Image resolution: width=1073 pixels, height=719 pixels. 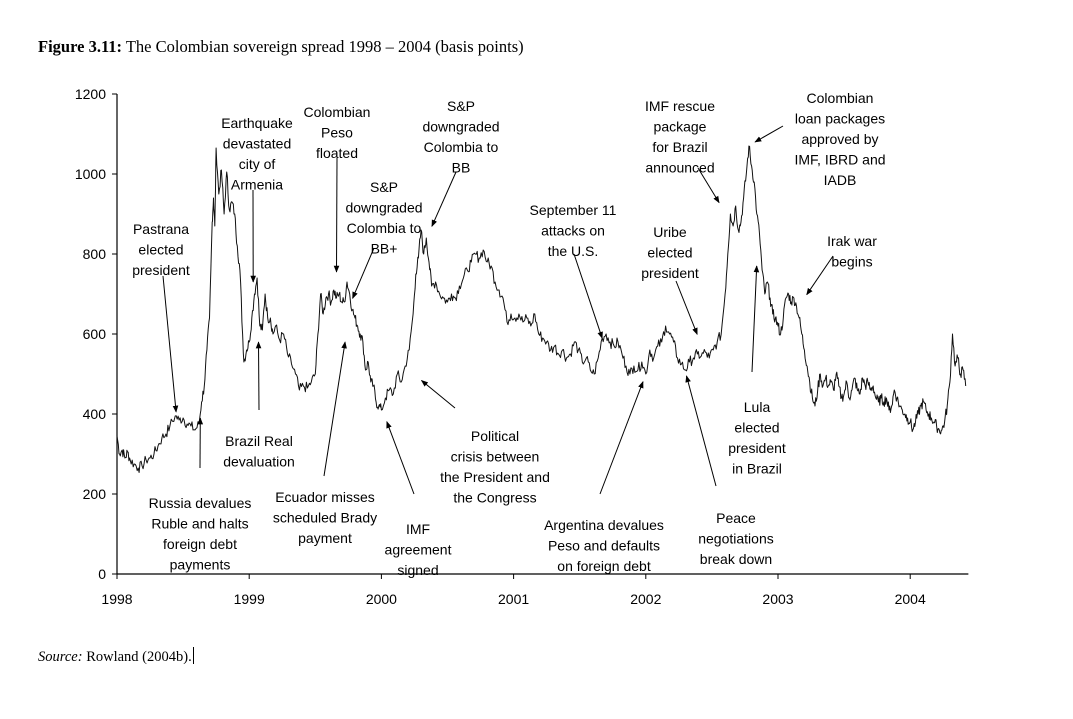 What do you see at coordinates (337, 133) in the screenshot?
I see `annotation-text: Peso` at bounding box center [337, 133].